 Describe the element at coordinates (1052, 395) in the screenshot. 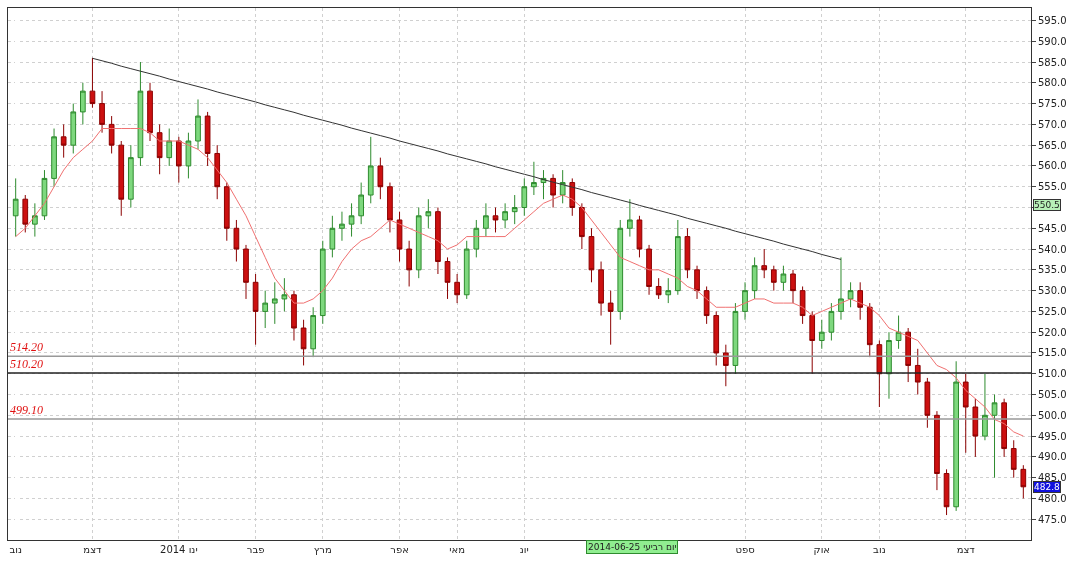

I see `y-tick-label: 505.0` at that location.